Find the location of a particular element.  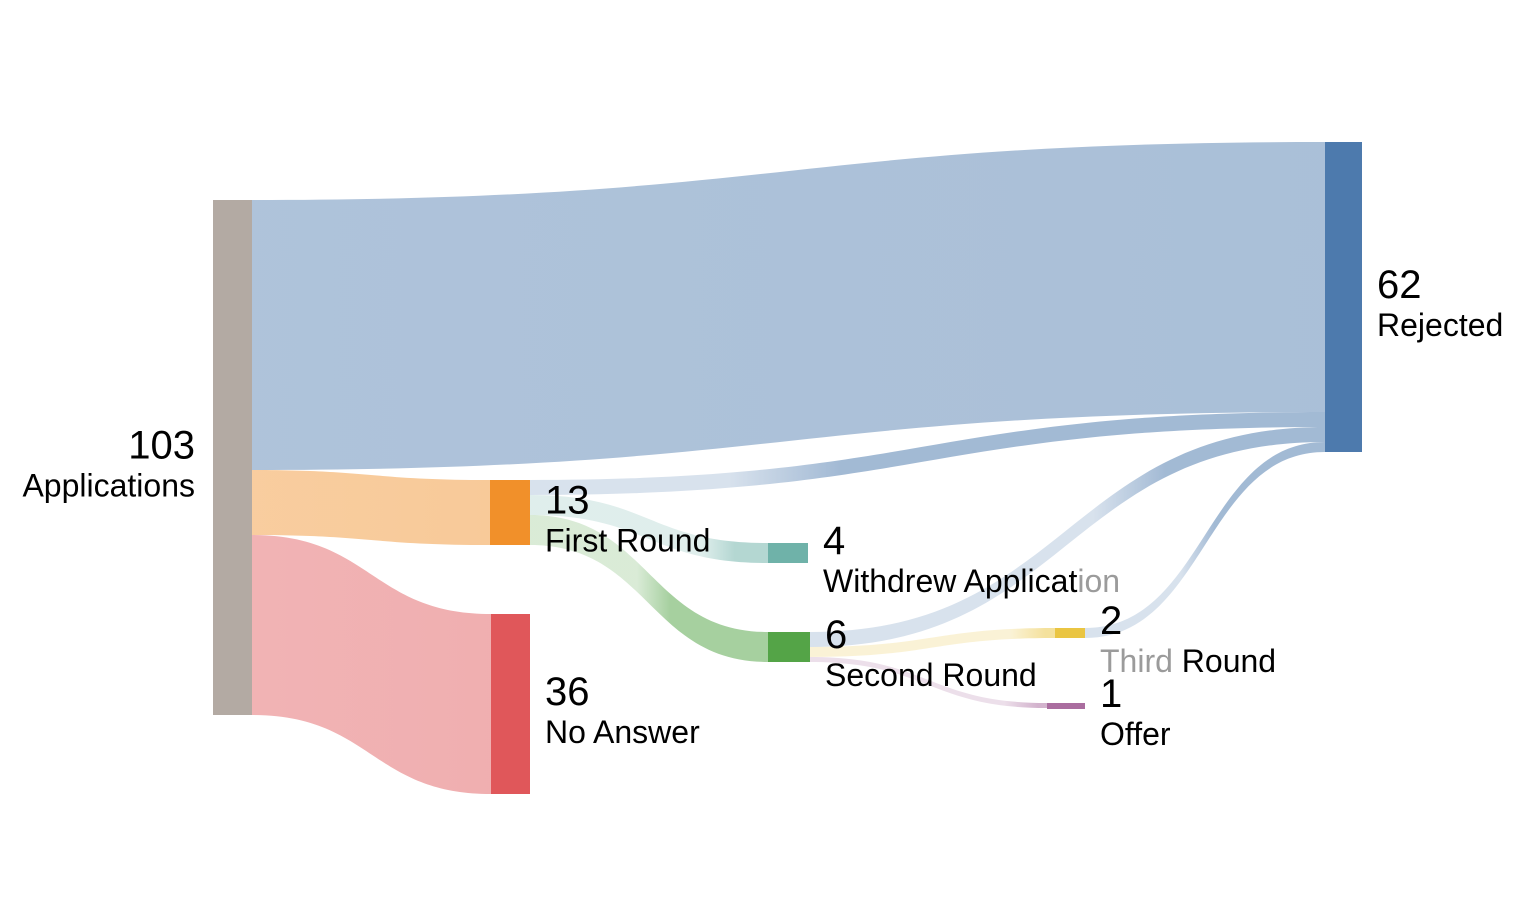

label-second_round-value: 6 is located at coordinates (836, 635).